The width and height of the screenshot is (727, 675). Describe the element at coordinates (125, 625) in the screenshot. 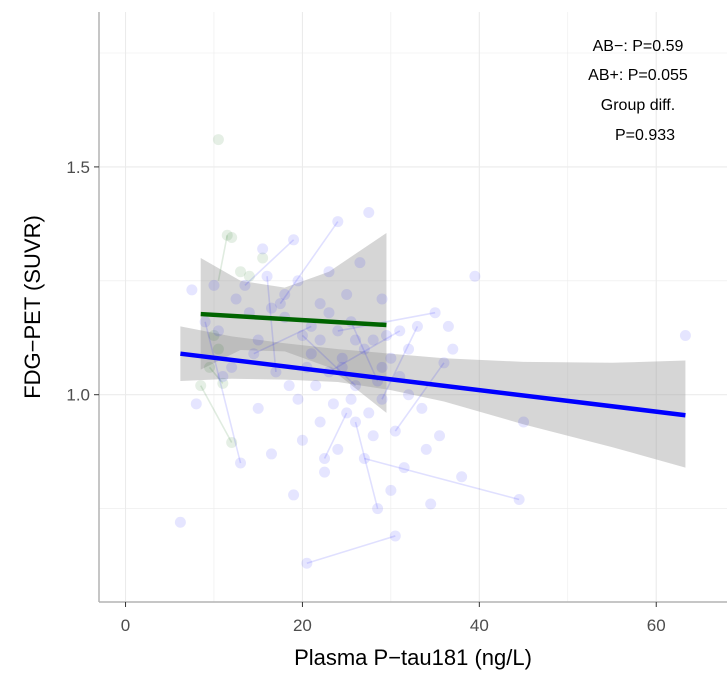

I see `x-tick-label: 0` at that location.